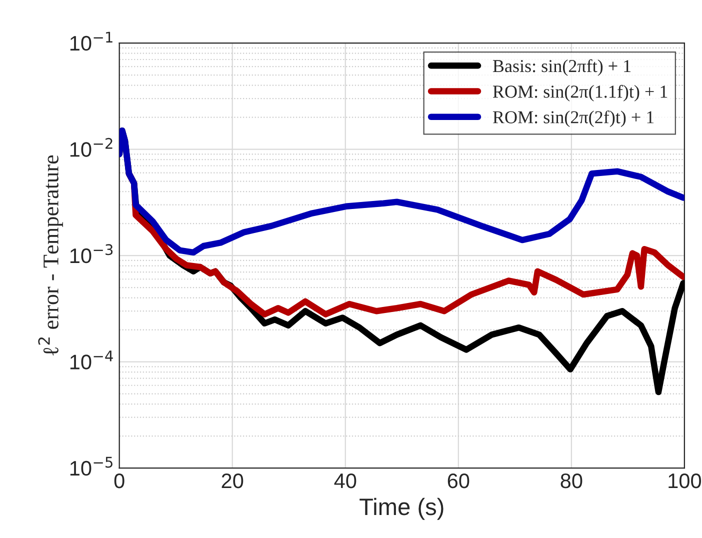 The width and height of the screenshot is (702, 538). I want to click on x-tick-label: 60, so click(459, 480).